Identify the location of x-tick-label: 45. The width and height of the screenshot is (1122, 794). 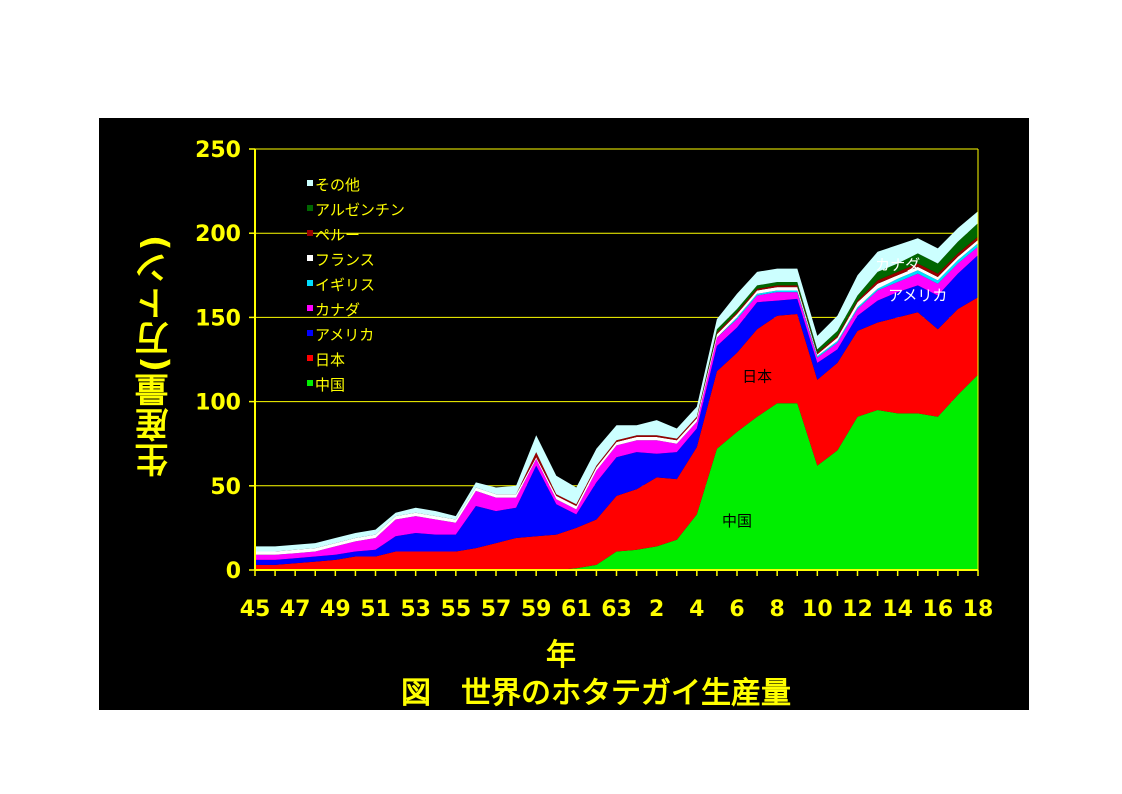
(255, 609).